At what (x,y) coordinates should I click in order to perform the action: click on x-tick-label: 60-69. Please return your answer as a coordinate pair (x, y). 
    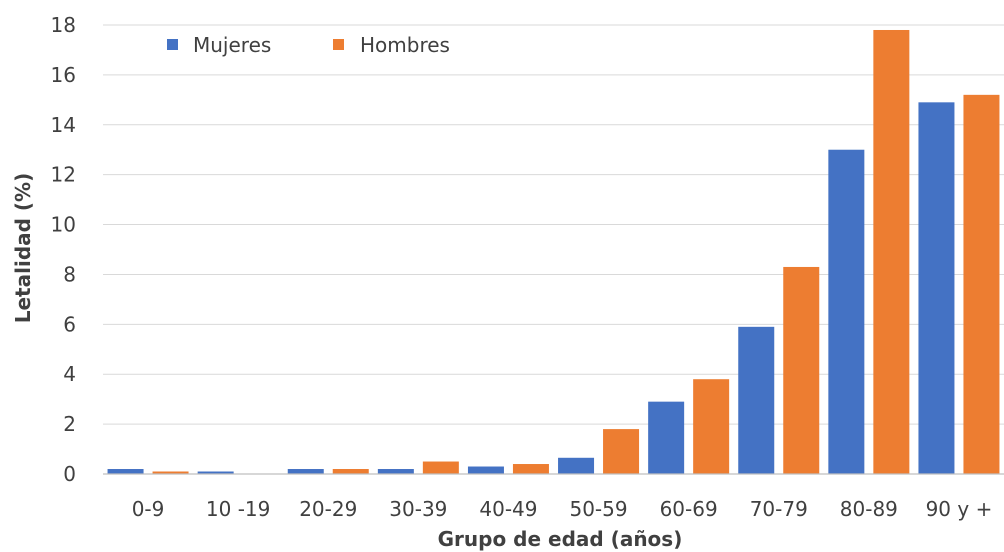
    Looking at the image, I should click on (689, 509).